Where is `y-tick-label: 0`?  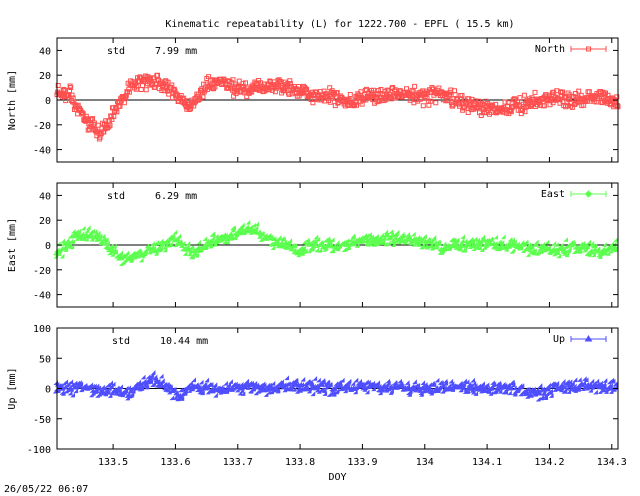 y-tick-label: 0 is located at coordinates (48, 390).